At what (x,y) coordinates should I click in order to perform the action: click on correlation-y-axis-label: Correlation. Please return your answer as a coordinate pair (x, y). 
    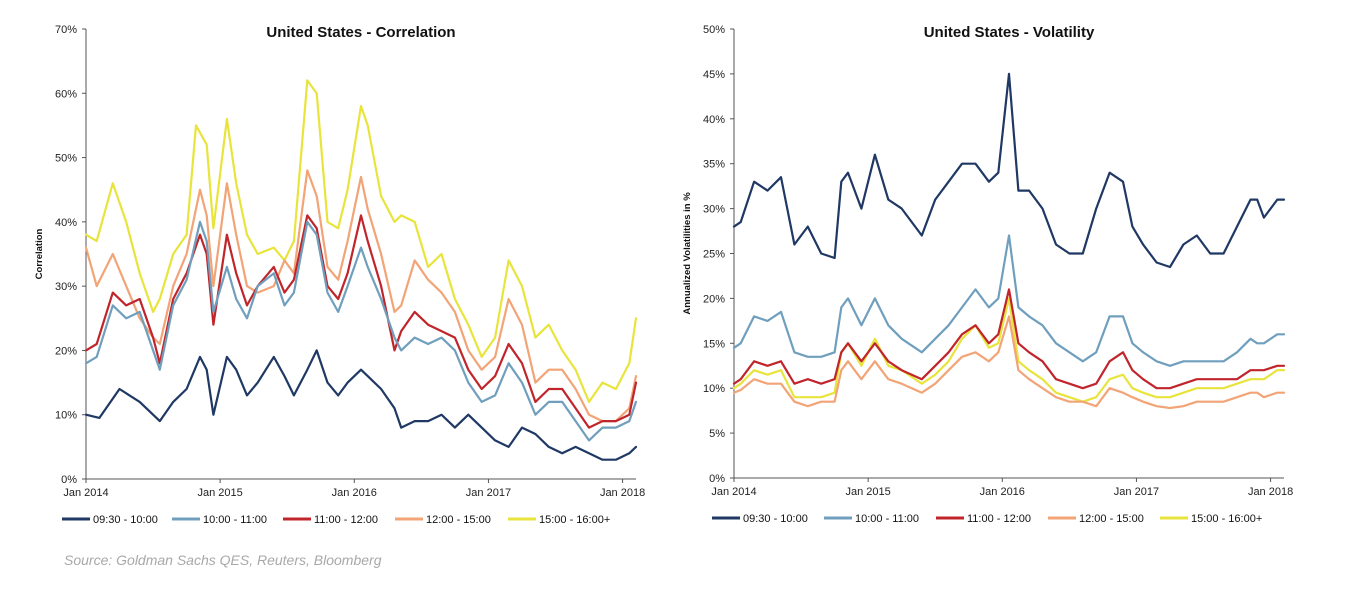
    Looking at the image, I should click on (39, 253).